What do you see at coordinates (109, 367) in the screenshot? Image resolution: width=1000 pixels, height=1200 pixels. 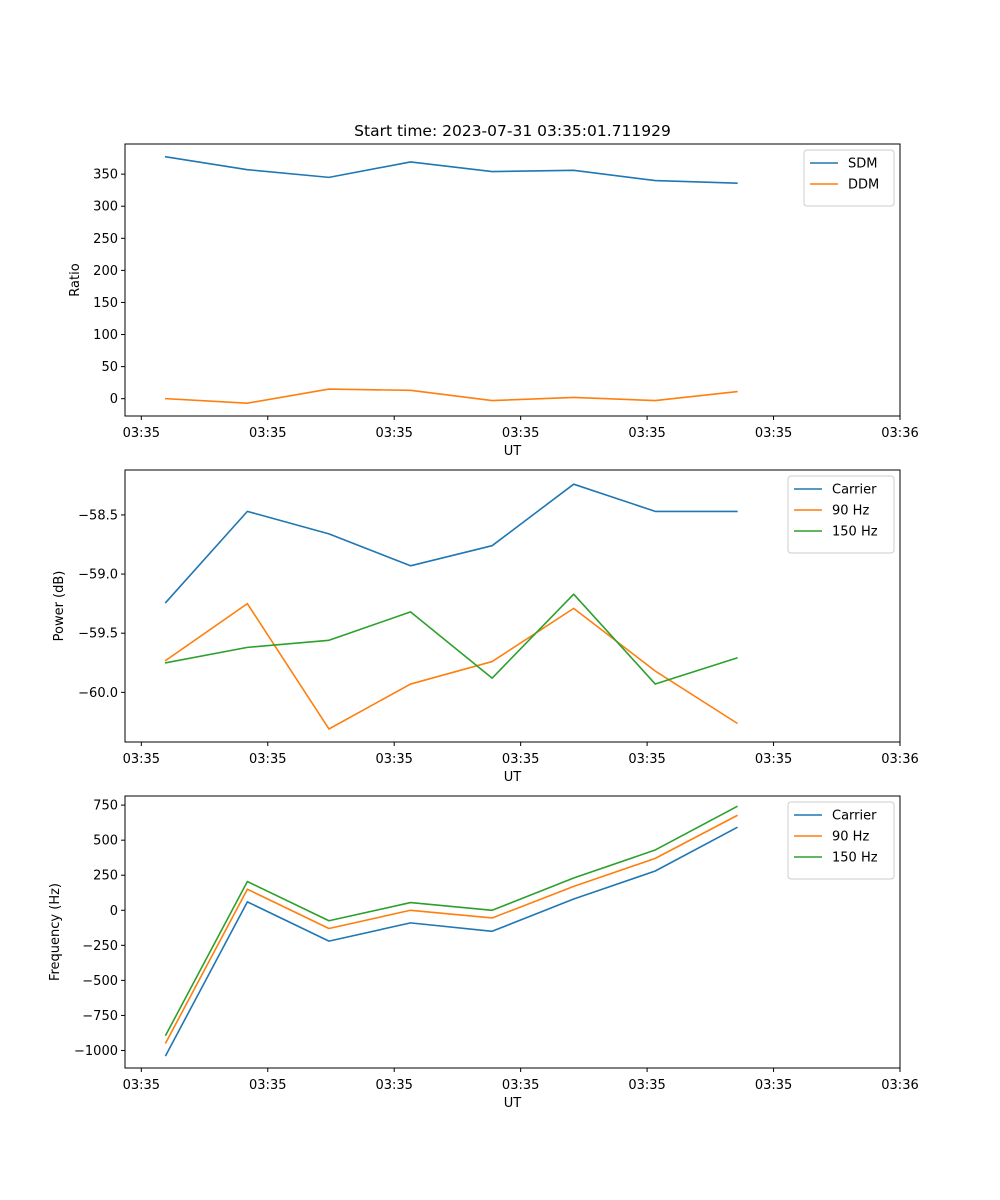 I see `y-tick-label: 50` at bounding box center [109, 367].